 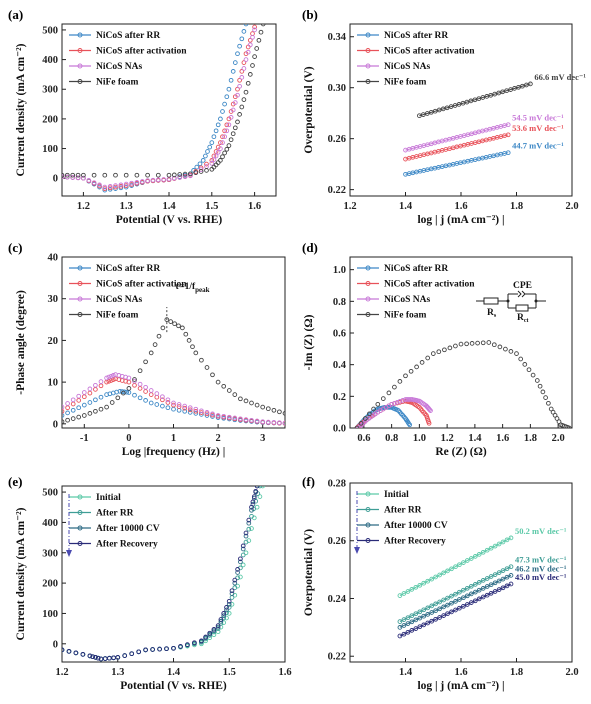 I want to click on y-axis-label: Current density (mA cm⁻²), so click(x=21, y=573).